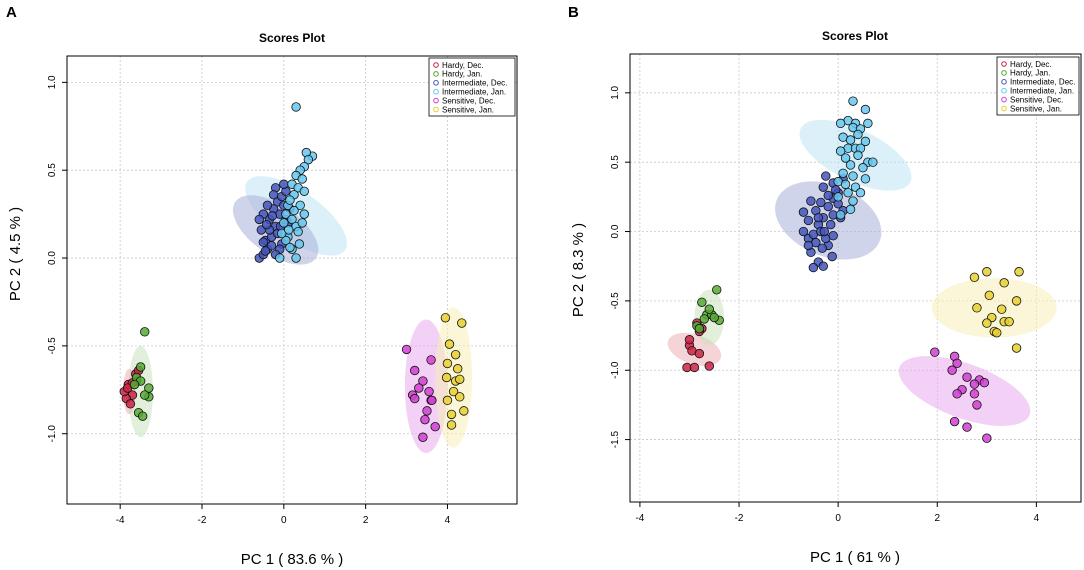 Image resolution: width=1084 pixels, height=570 pixels. What do you see at coordinates (292, 38) in the screenshot?
I see `plot-title-a: Scores Plot` at bounding box center [292, 38].